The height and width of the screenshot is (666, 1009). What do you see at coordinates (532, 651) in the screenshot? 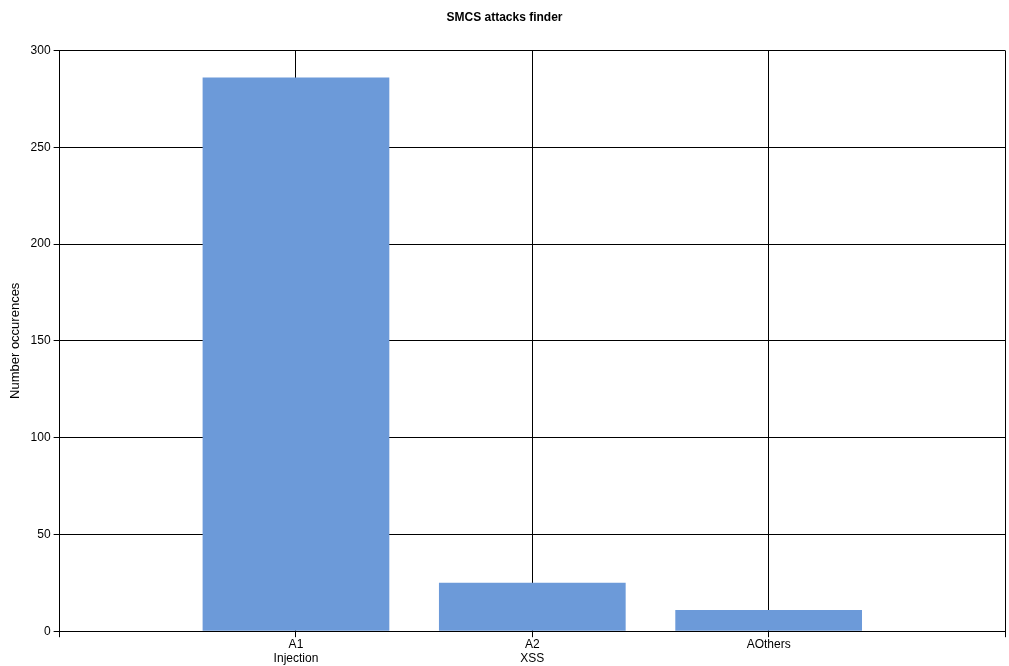
I see `x-tick-label: A2 XSS` at bounding box center [532, 651].